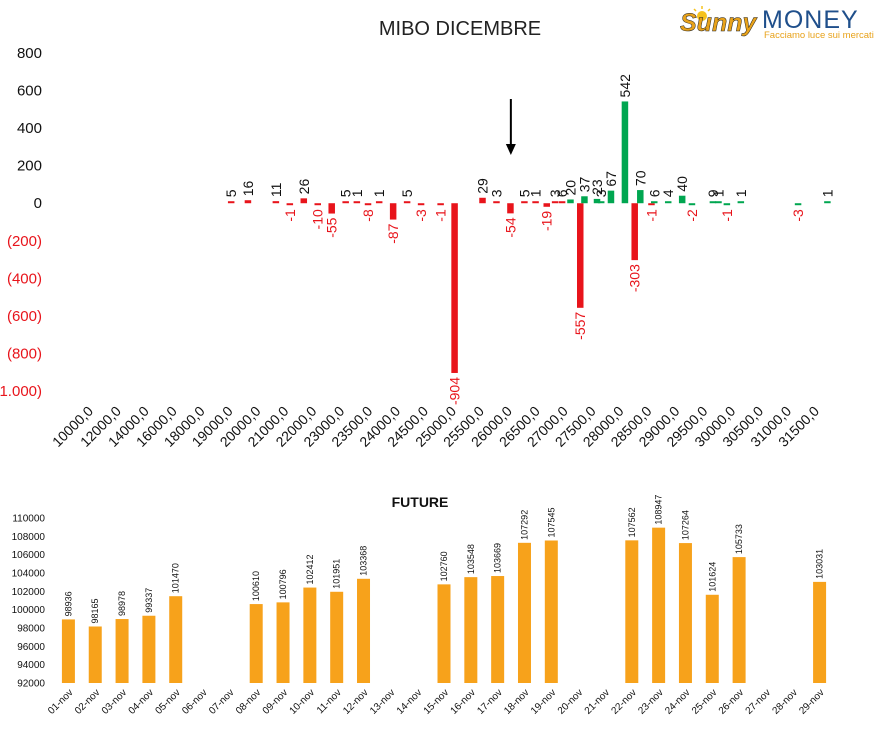 The image size is (888, 735). Describe the element at coordinates (543, 701) in the screenshot. I see `x-tick-label: 19-nov` at that location.